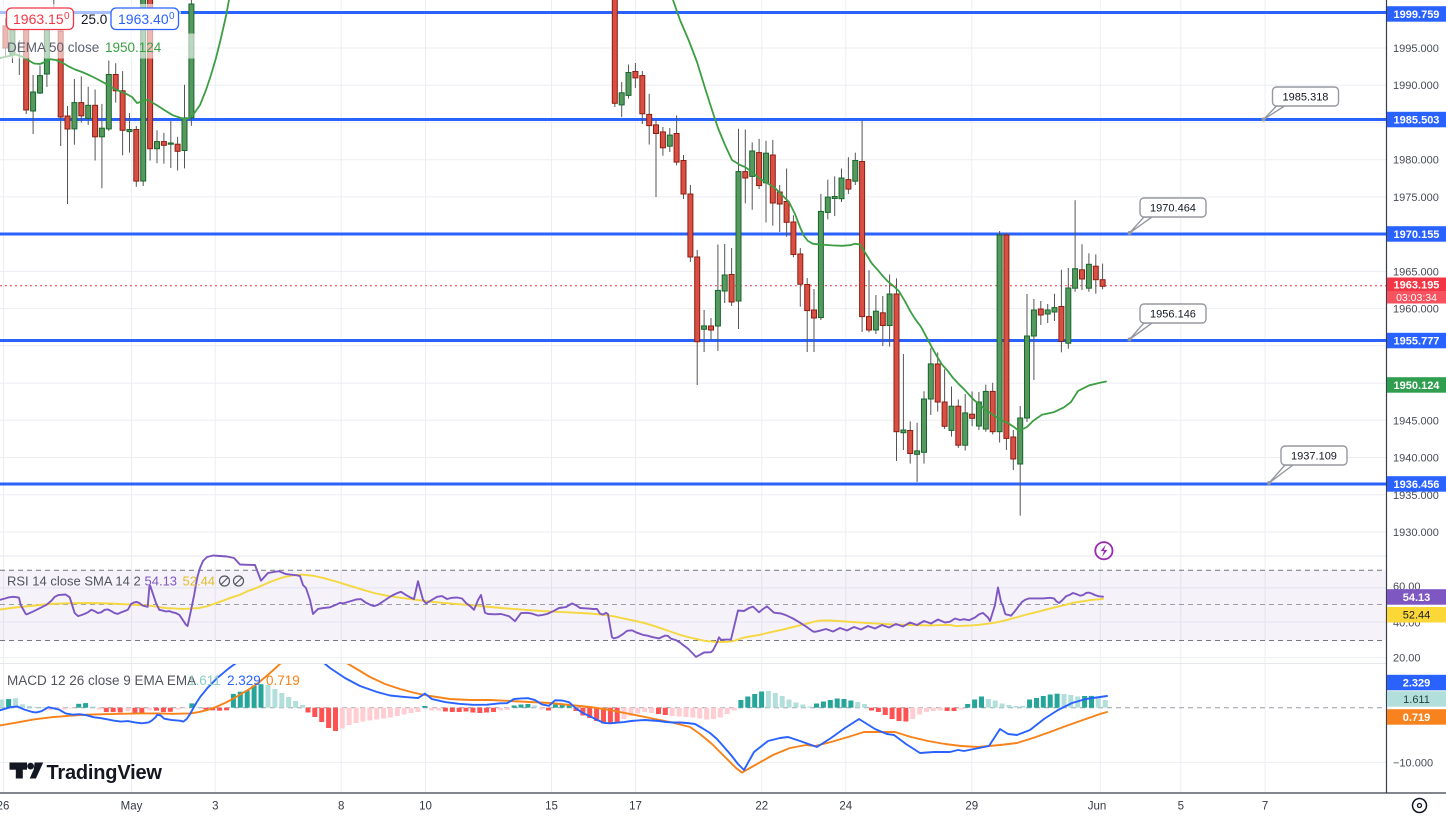 The width and height of the screenshot is (1446, 823). Describe the element at coordinates (94, 19) in the screenshot. I see `svg-text: 25.0` at that location.